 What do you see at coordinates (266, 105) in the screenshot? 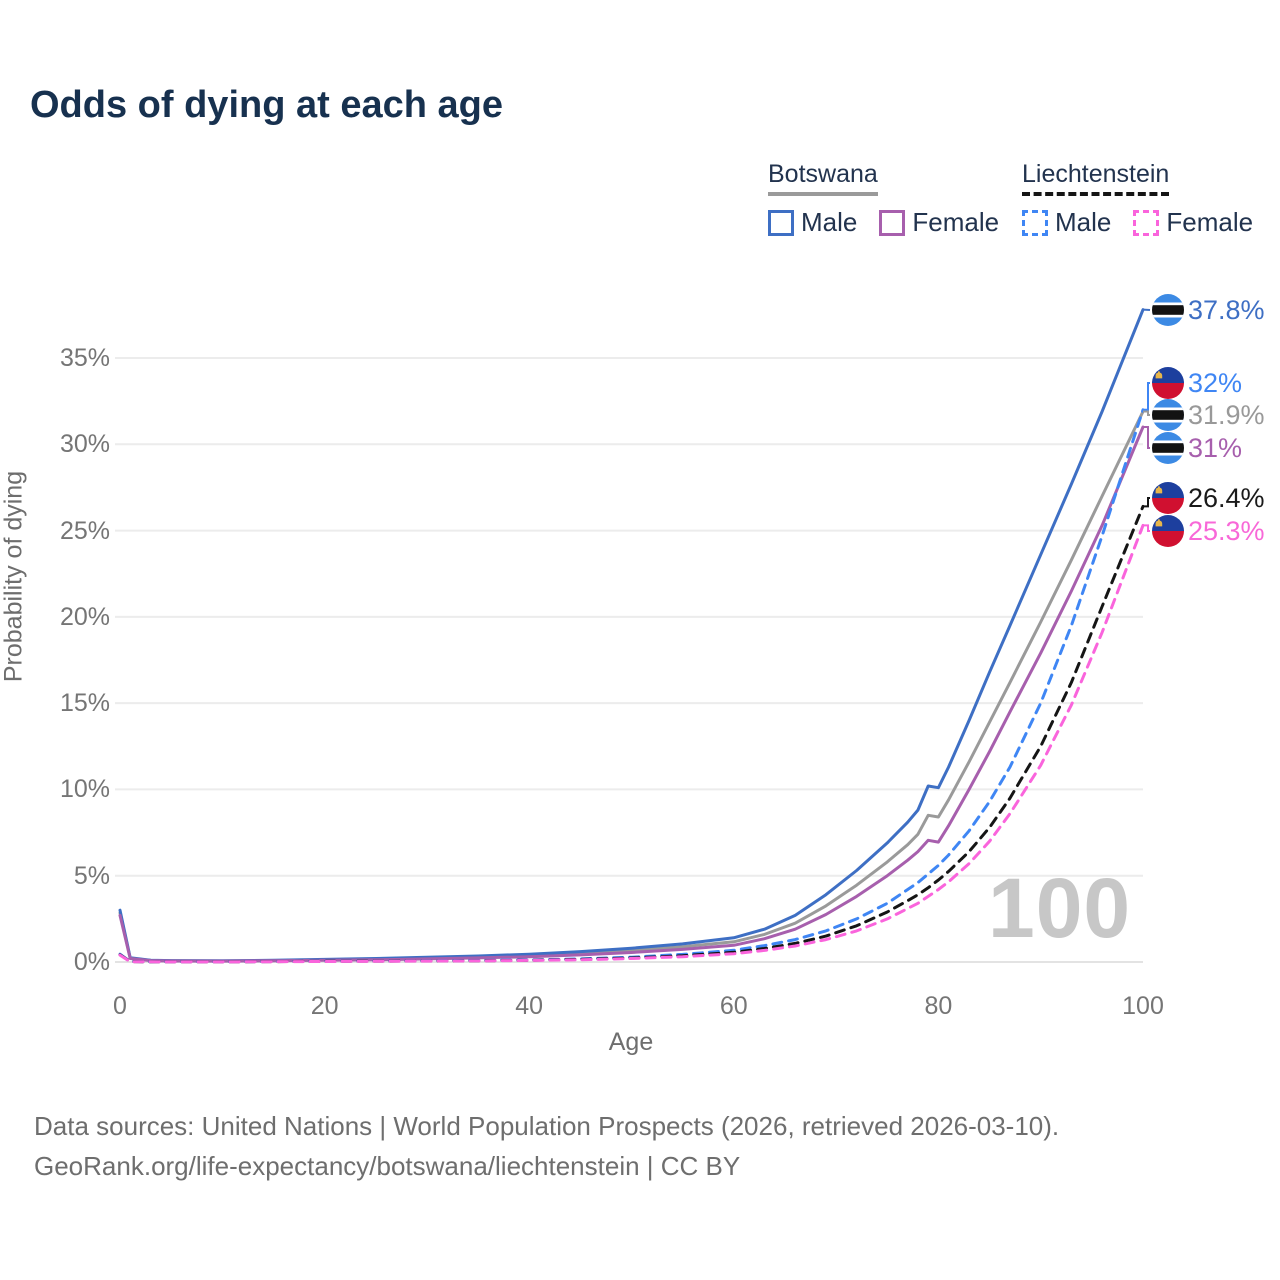
I see `page-title: Odds of dying at each age` at bounding box center [266, 105].